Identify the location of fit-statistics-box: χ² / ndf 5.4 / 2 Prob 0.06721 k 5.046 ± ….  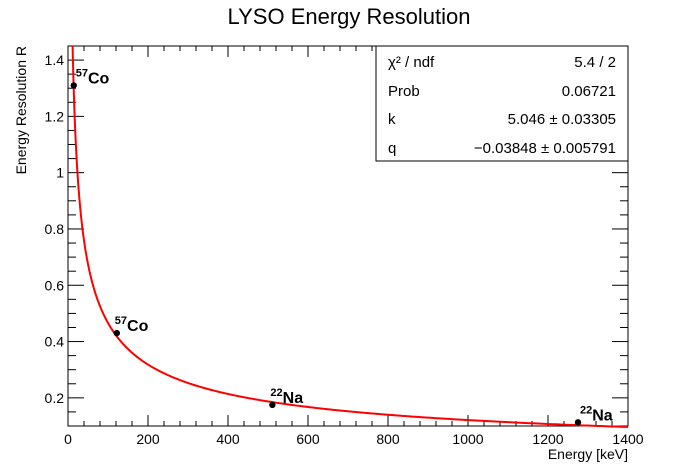
(502, 103).